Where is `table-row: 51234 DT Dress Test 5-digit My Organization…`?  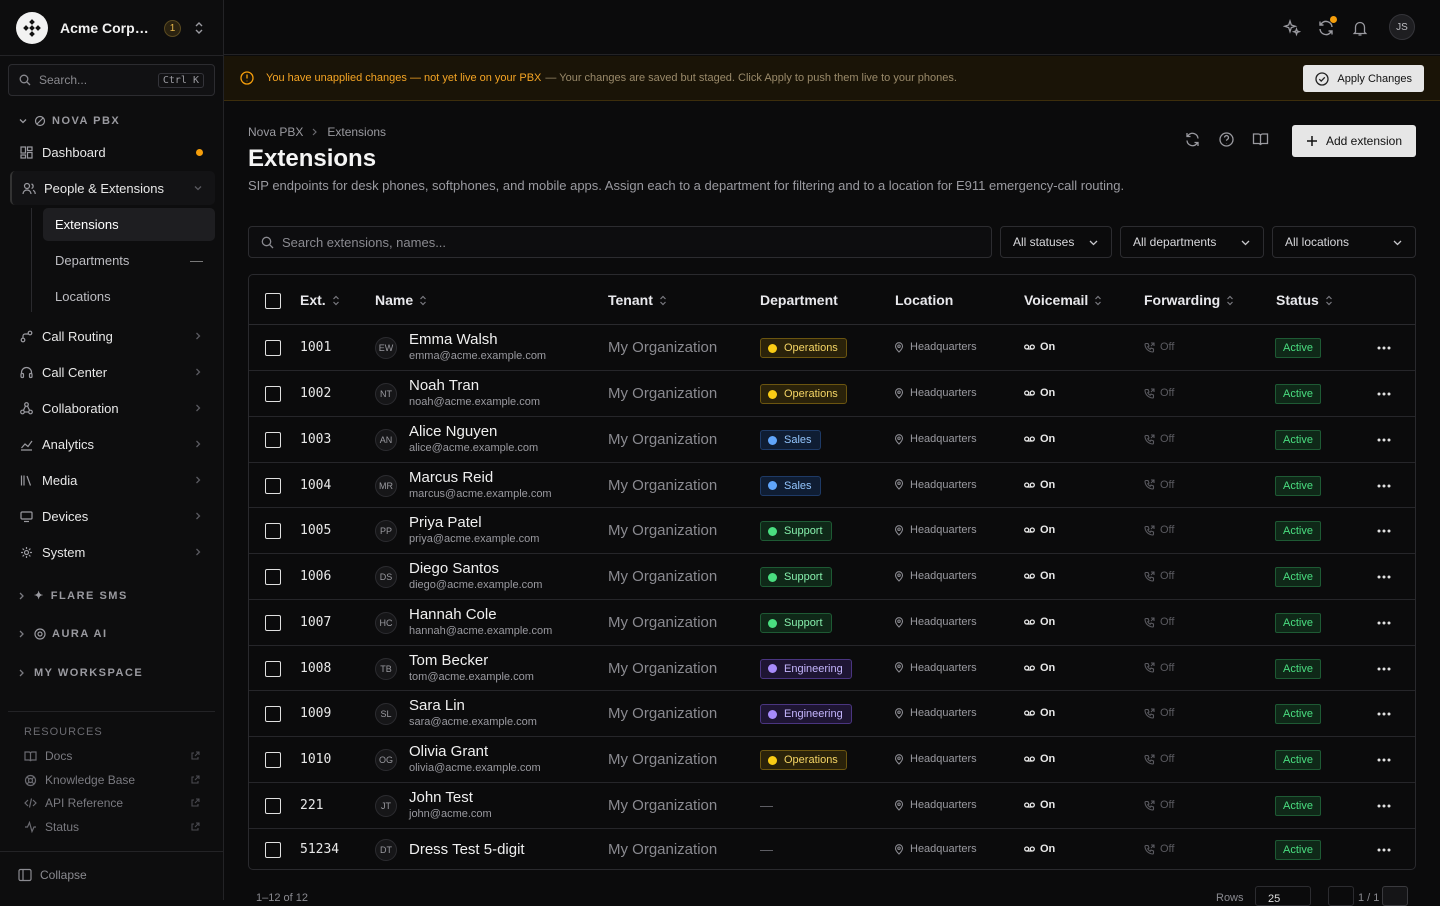 table-row: 51234 DT Dress Test 5-digit My Organization… is located at coordinates (832, 849).